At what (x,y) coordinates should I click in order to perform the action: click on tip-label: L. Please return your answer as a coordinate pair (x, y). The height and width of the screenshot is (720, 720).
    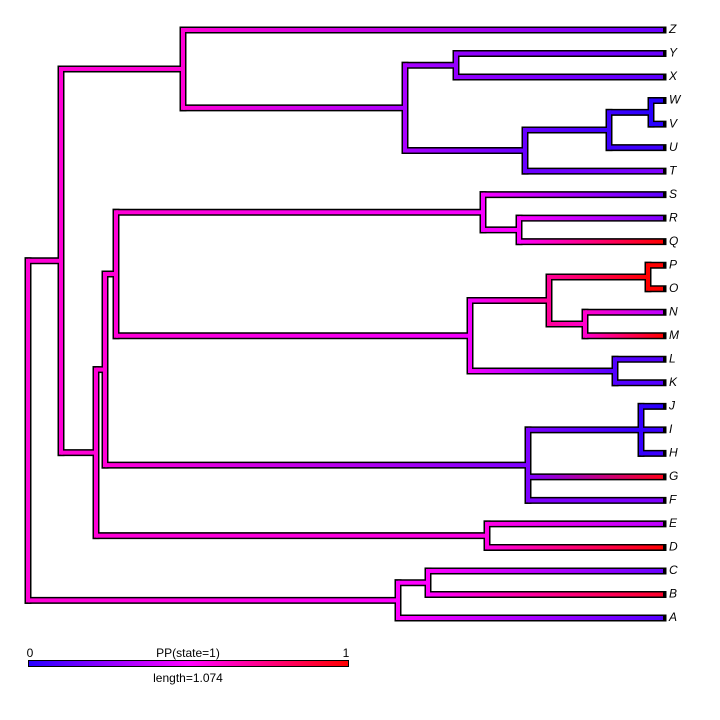
    Looking at the image, I should click on (672, 358).